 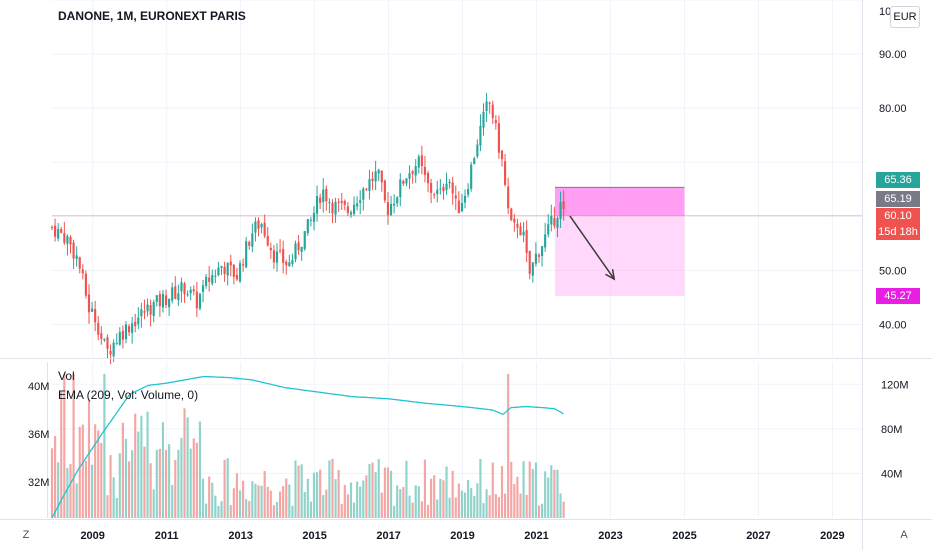 I want to click on price-tick-label: 40.00, so click(x=893, y=326).